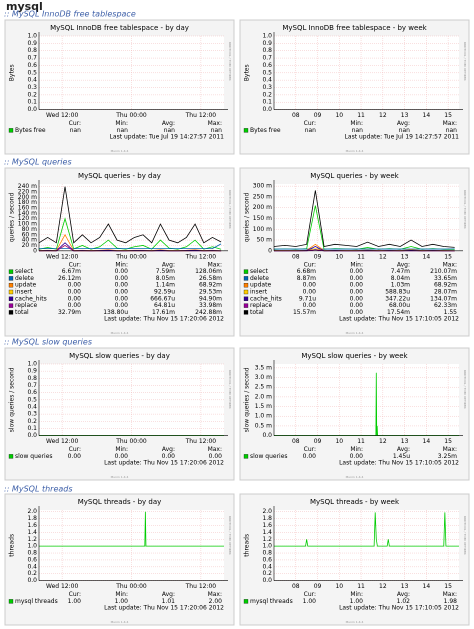 The height and width of the screenshot is (629, 474). I want to click on legend-stat: 347.22u, so click(397, 298).